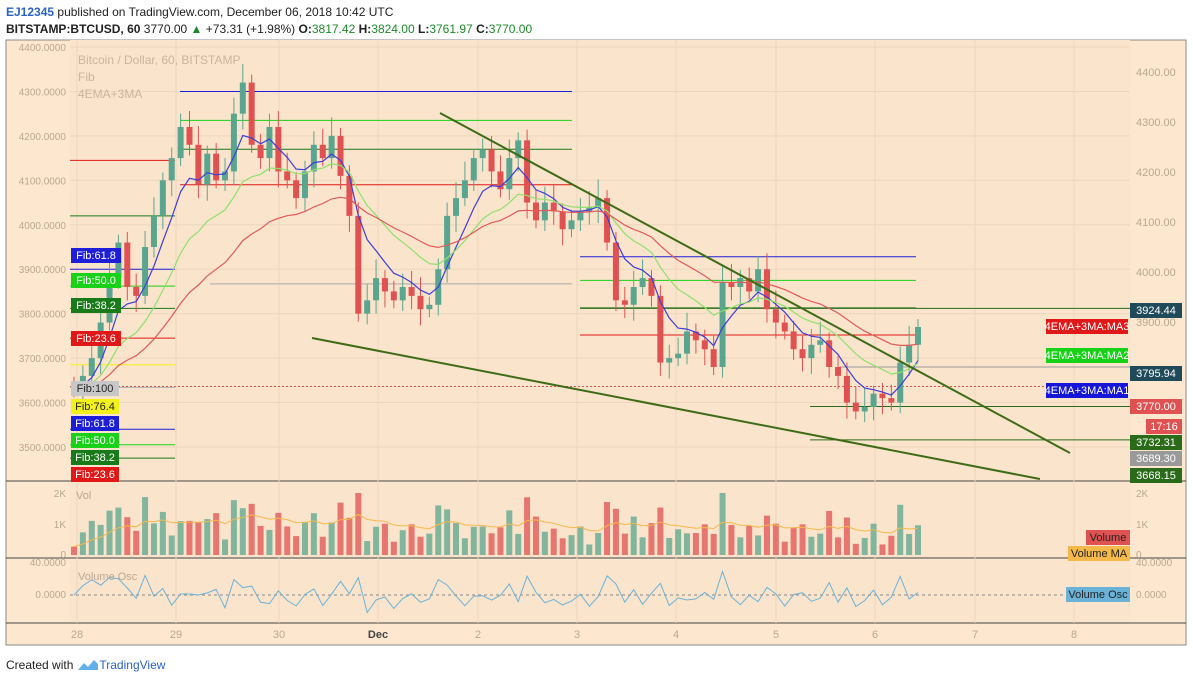 The height and width of the screenshot is (684, 1193). What do you see at coordinates (478, 635) in the screenshot?
I see `x-axis-tick: 2` at bounding box center [478, 635].